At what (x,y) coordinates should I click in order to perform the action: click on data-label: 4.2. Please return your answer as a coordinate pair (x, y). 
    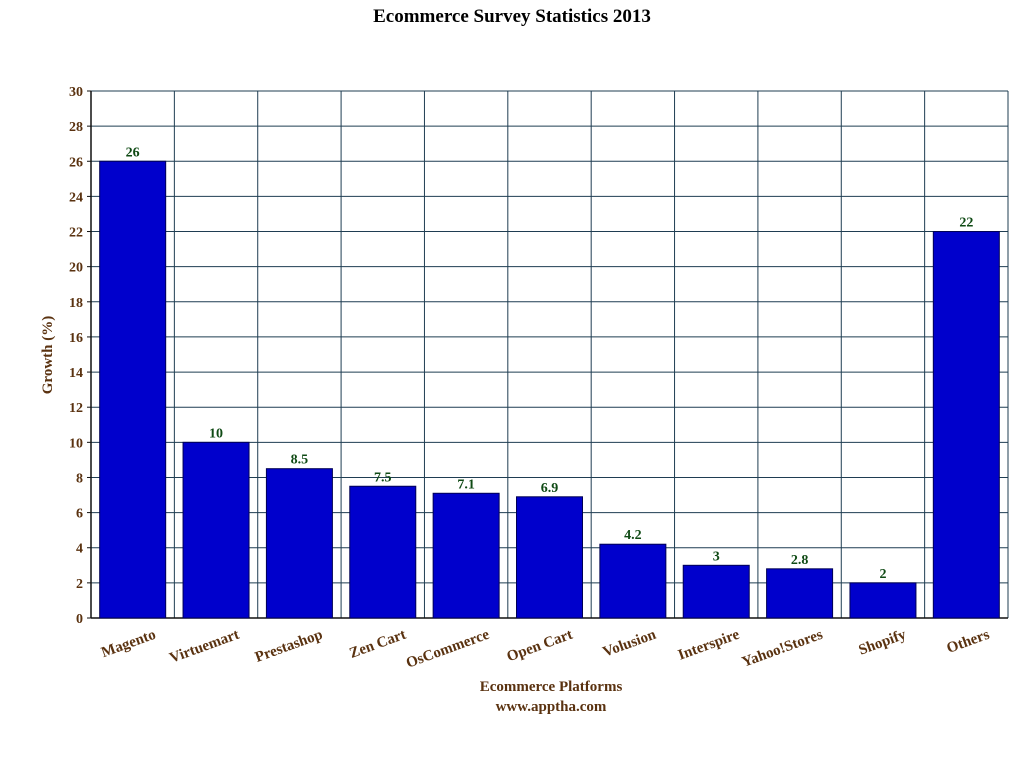
    Looking at the image, I should click on (633, 535).